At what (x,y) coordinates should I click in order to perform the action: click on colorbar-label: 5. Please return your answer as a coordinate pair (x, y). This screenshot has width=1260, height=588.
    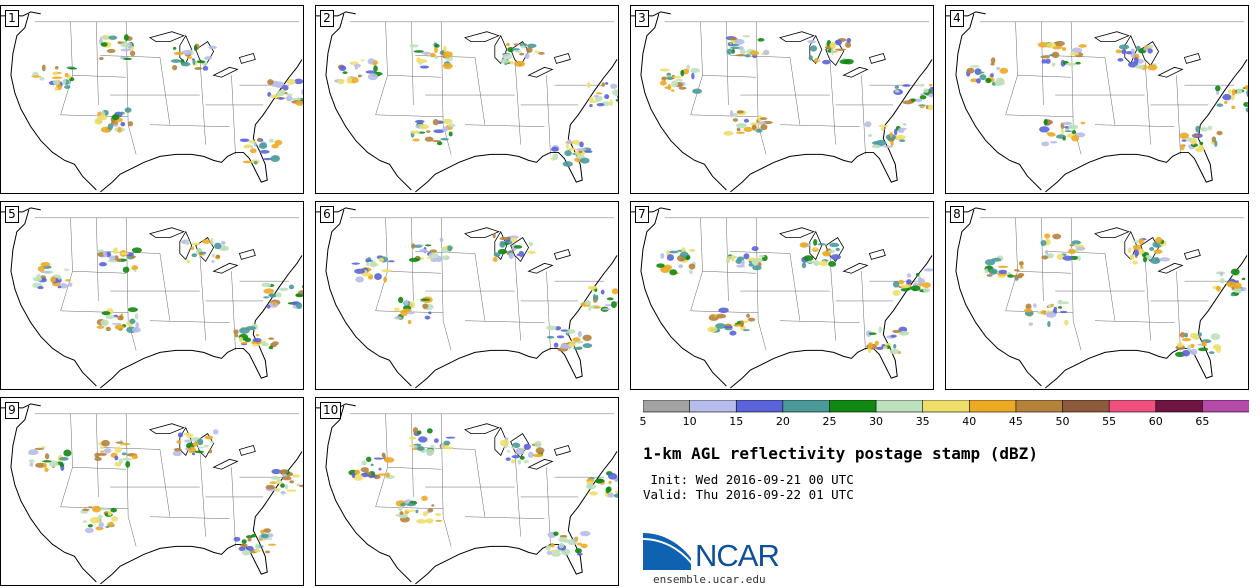
    Looking at the image, I should click on (643, 421).